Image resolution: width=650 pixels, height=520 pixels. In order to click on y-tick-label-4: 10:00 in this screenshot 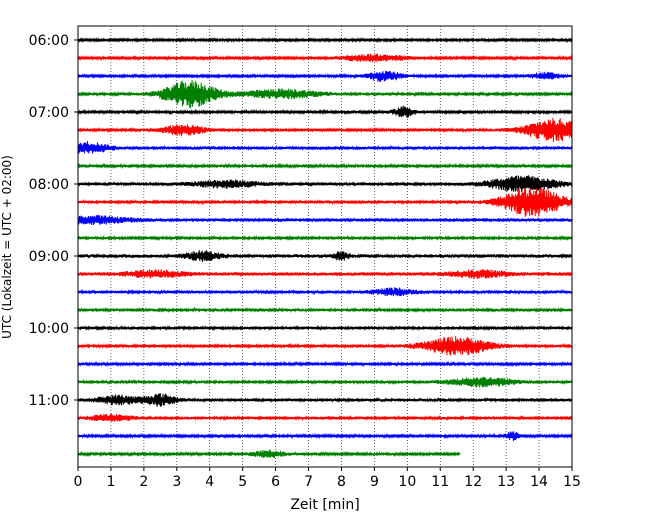, I will do `click(49, 329)`.